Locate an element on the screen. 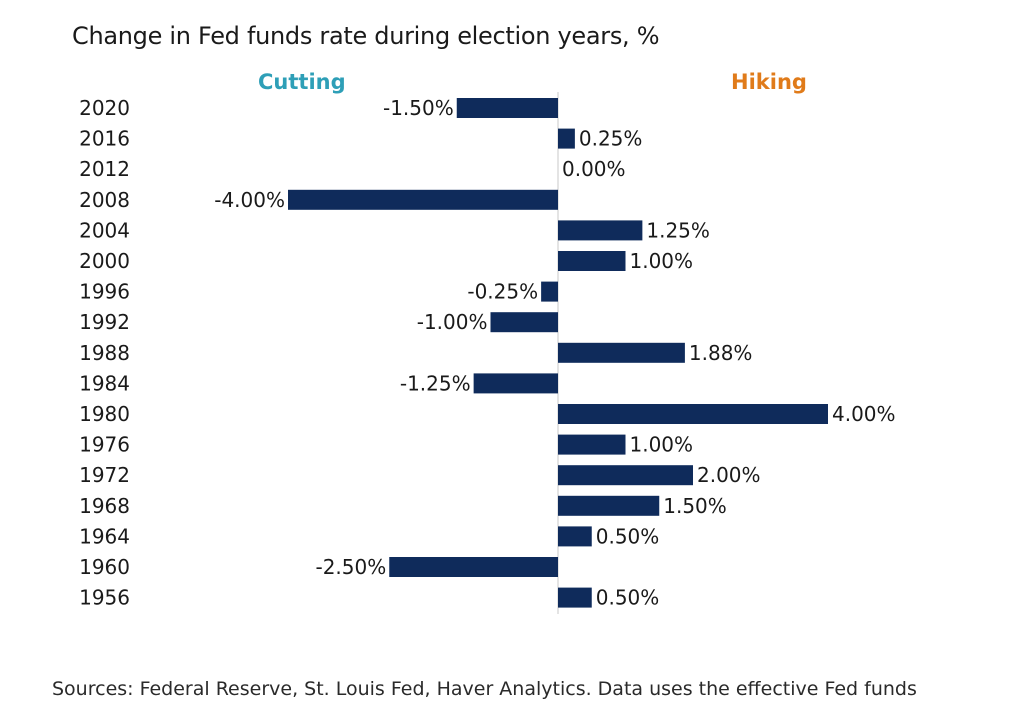  category-label: 1960 is located at coordinates (104, 567).